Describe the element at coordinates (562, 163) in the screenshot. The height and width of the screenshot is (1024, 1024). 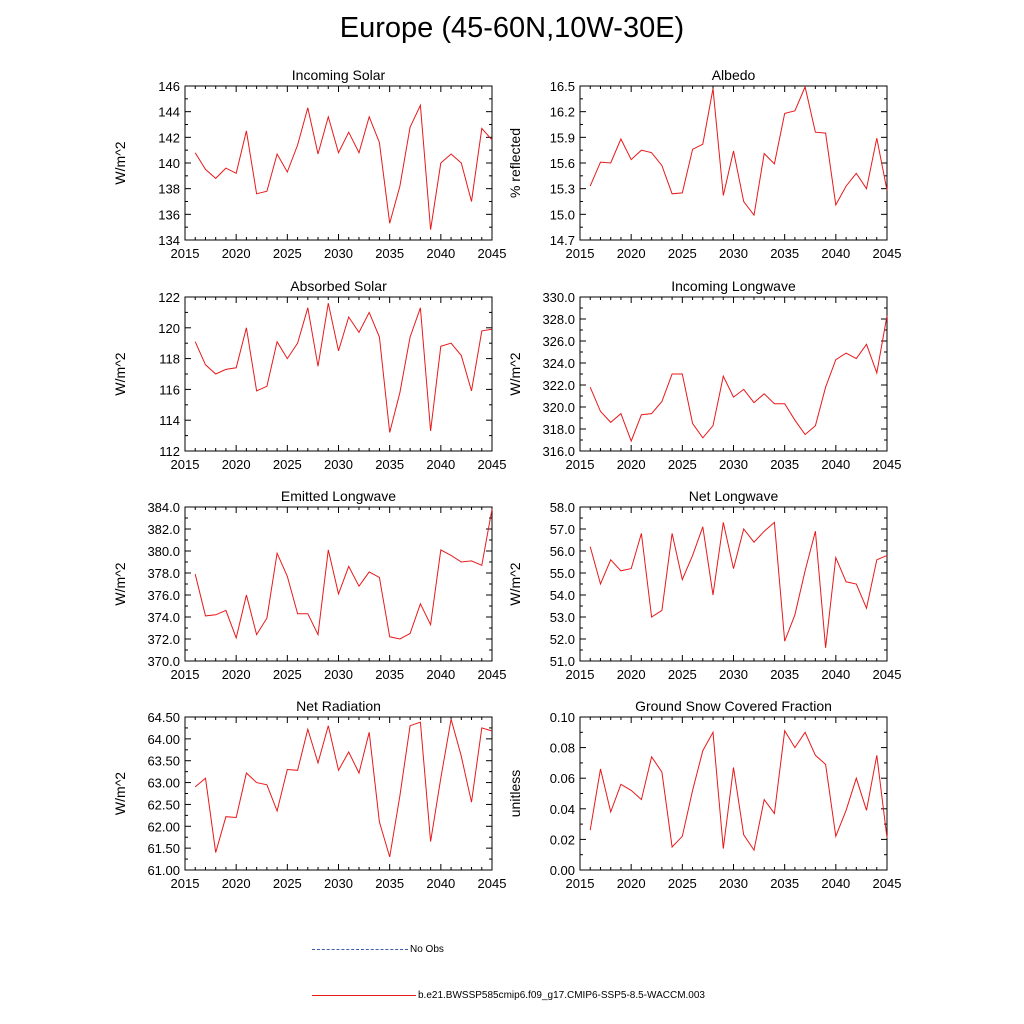
I see `y-tick-label: 15.6` at that location.